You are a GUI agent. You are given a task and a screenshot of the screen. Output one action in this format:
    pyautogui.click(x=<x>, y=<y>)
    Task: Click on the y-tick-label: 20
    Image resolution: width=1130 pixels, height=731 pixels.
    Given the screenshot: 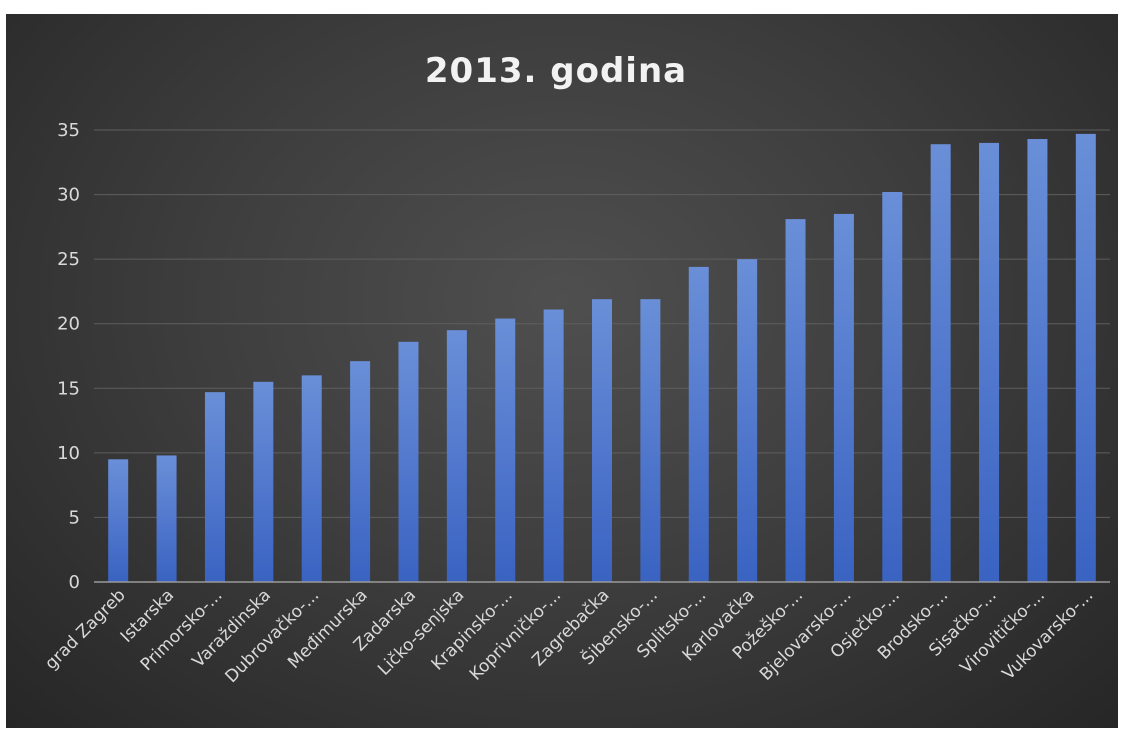 What is the action you would take?
    pyautogui.click(x=68, y=324)
    